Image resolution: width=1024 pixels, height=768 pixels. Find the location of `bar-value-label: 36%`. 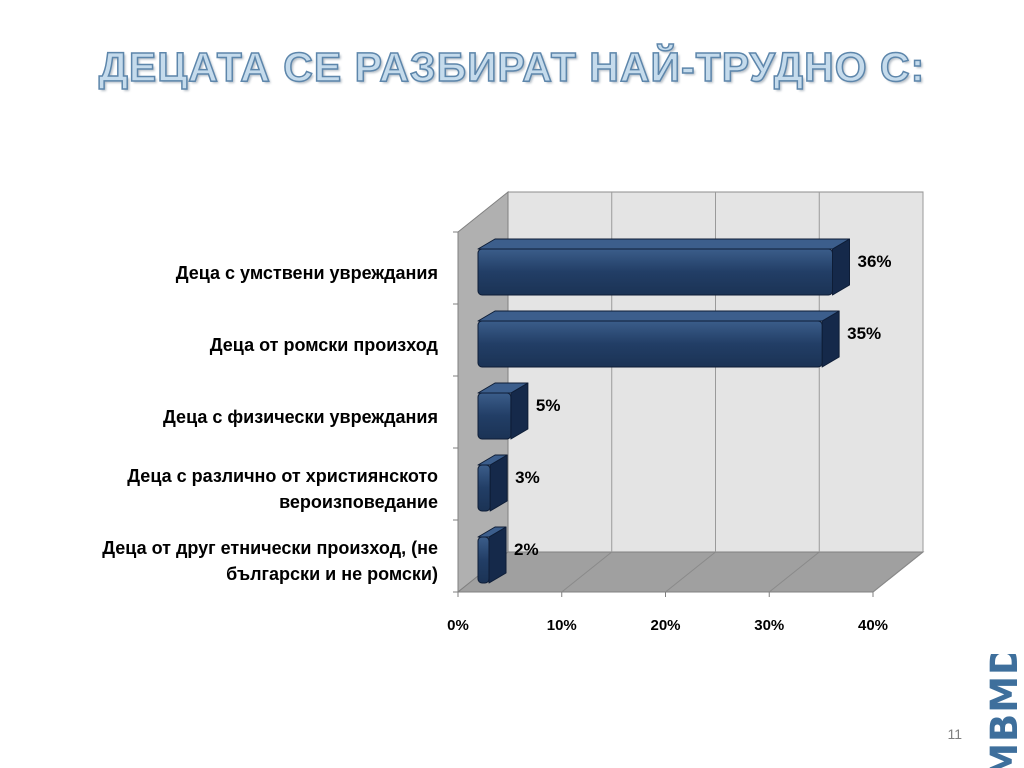

bar-value-label: 36% is located at coordinates (874, 261).